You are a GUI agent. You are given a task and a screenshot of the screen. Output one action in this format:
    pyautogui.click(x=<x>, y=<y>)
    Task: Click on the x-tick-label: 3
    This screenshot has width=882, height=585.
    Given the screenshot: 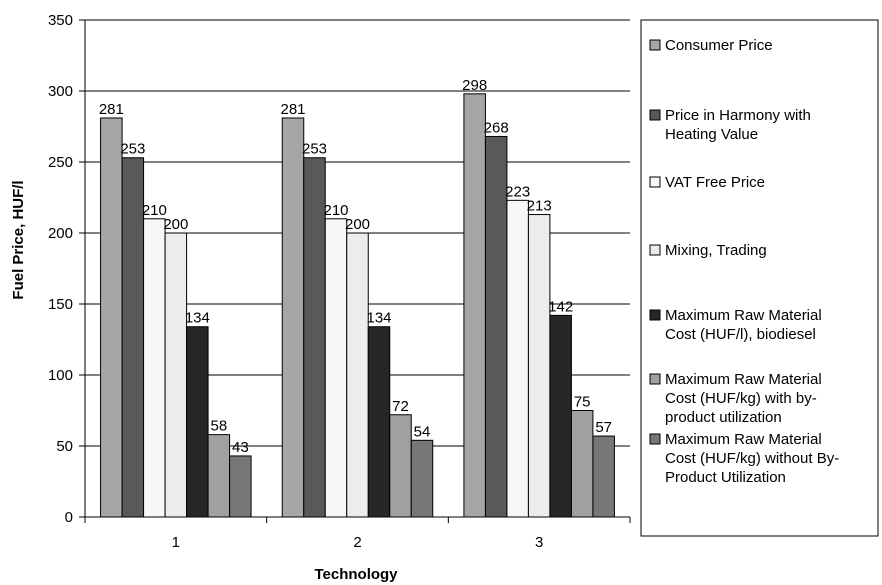 What is the action you would take?
    pyautogui.click(x=539, y=542)
    